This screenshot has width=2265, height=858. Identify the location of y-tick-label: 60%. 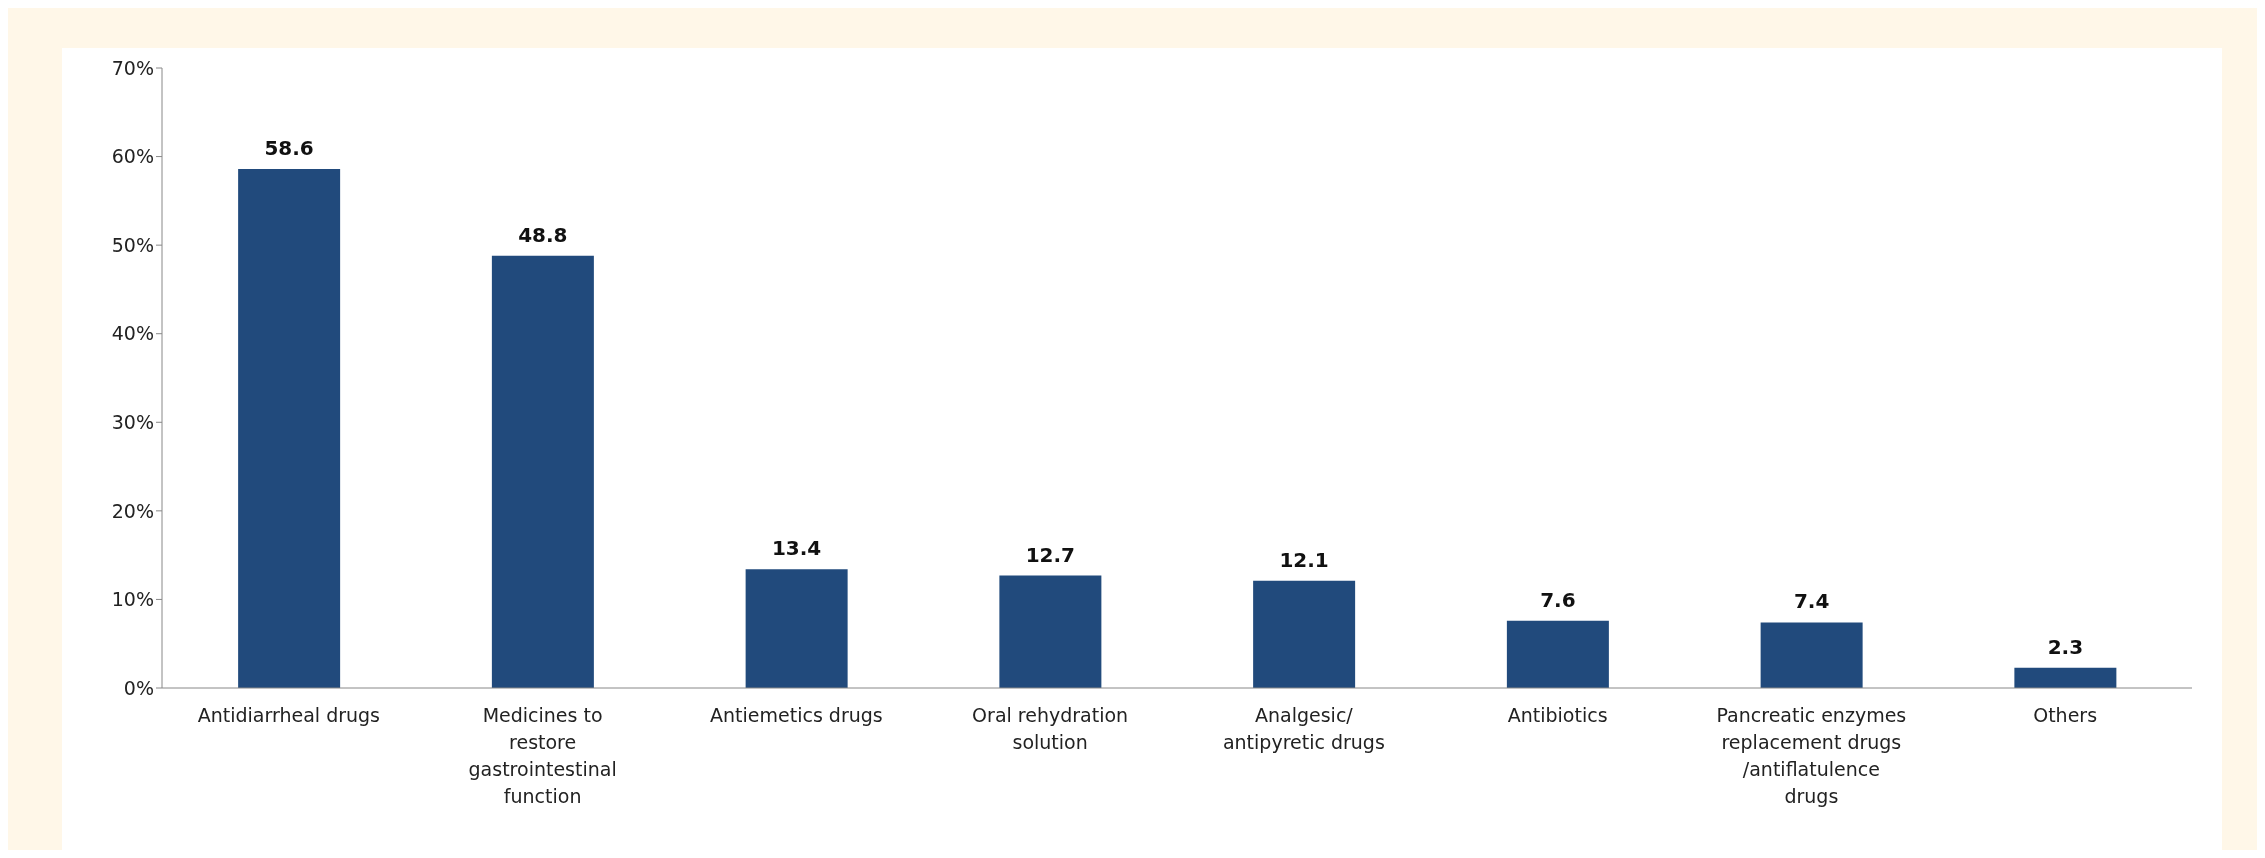
(132, 156).